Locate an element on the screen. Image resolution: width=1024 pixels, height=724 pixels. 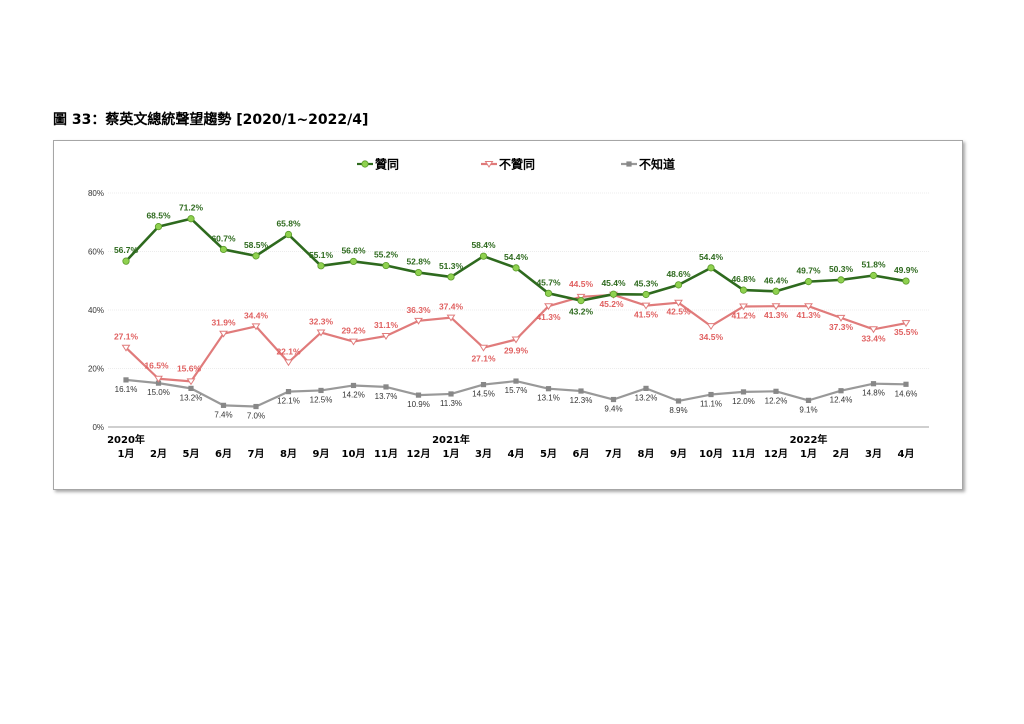
figure-title: 圖 33：蔡英文總統聲望趨勢 [2020/1~2022/4] is located at coordinates (211, 120).